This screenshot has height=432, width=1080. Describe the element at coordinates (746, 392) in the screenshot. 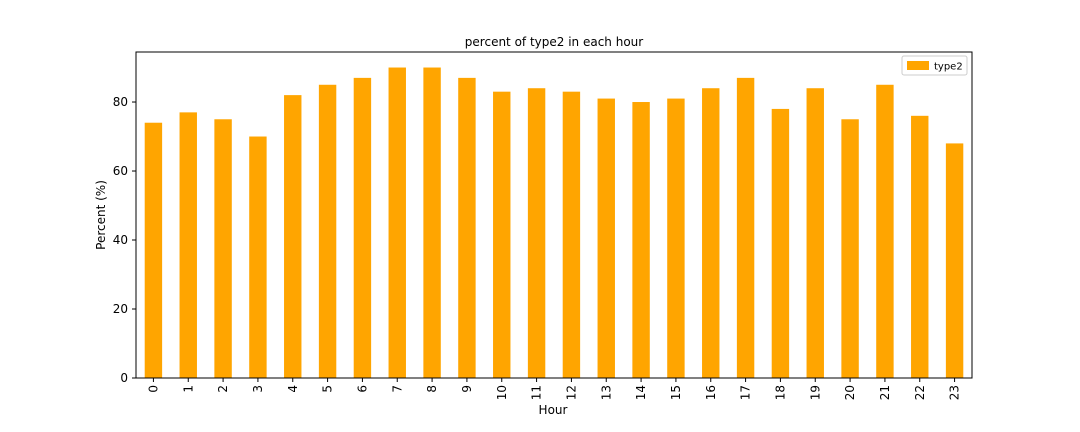

I see `x-tick-label: 17` at that location.